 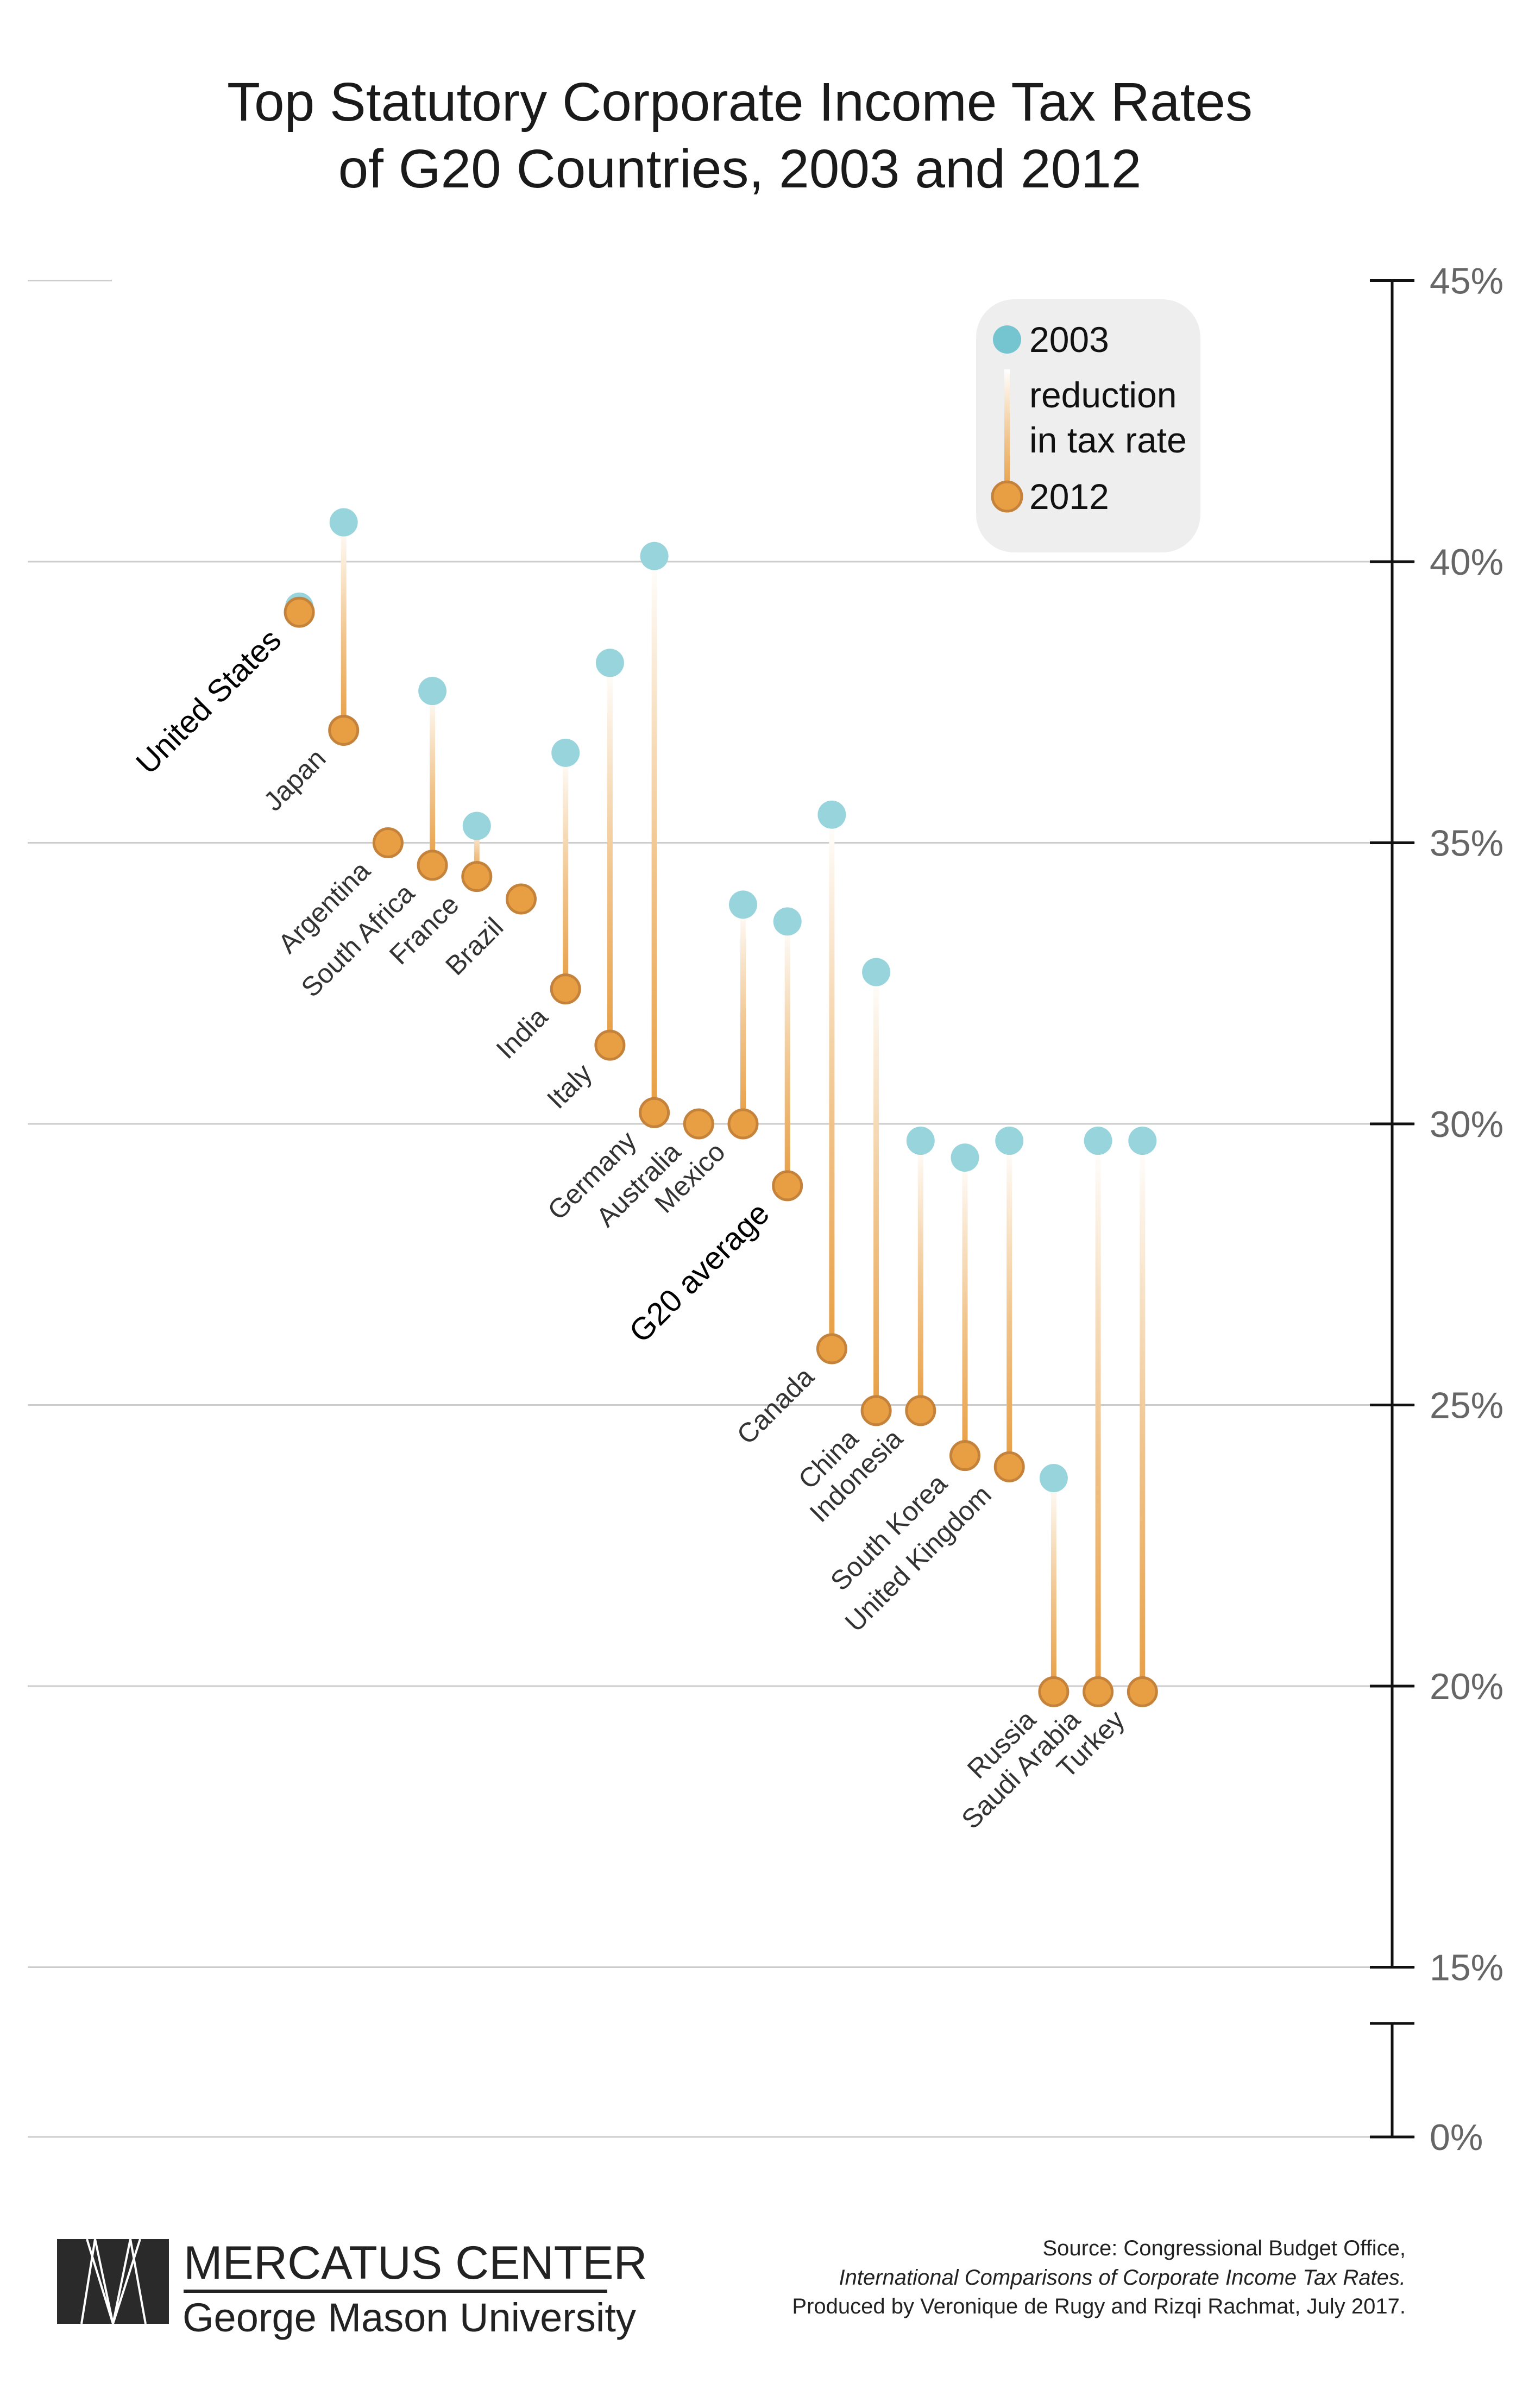 I want to click on legend: 2003 reduction in tax rate 2012, so click(x=1088, y=425).